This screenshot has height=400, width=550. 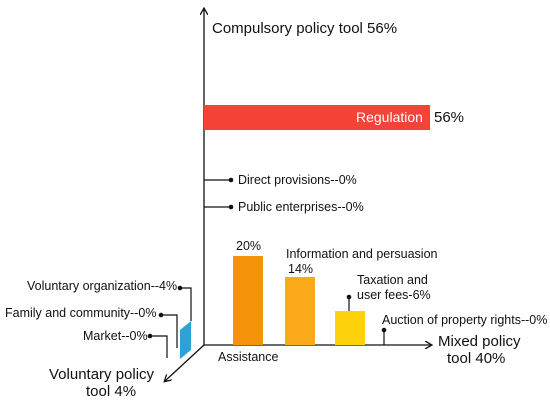 I want to click on taxation-dot, so click(x=349, y=297).